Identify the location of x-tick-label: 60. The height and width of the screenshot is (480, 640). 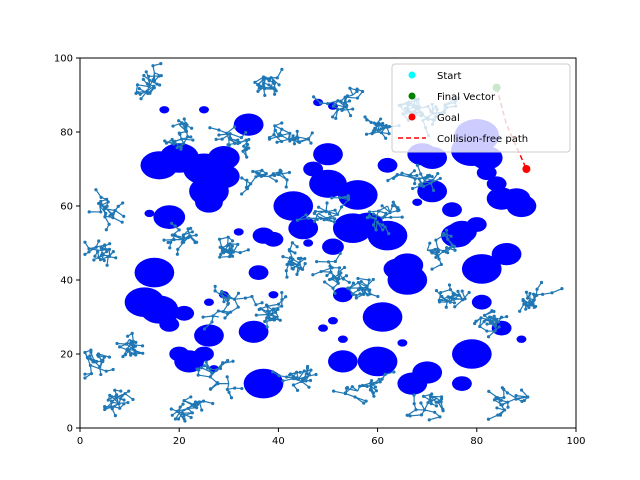
(377, 441).